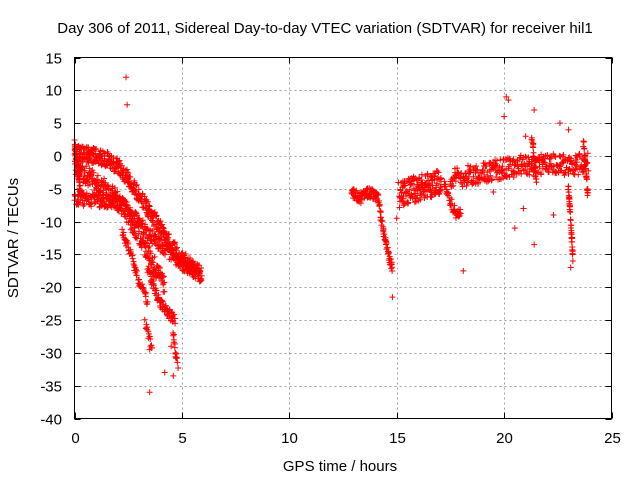  I want to click on x-axis-label: GPS time / hours, so click(340, 466).